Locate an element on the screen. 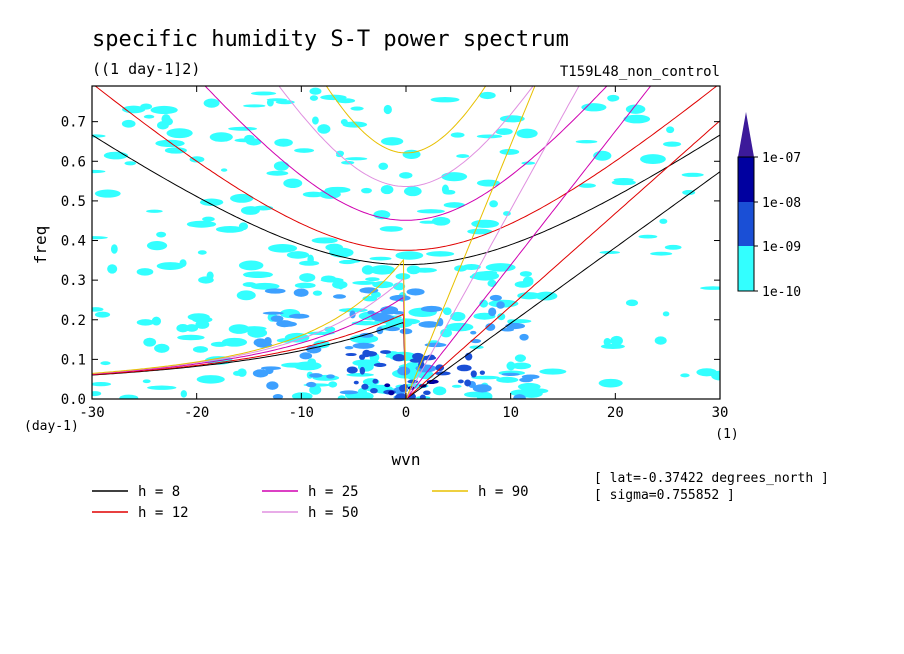 Image resolution: width=904 pixels, height=654 pixels. colorbar-segment is located at coordinates (746, 268).